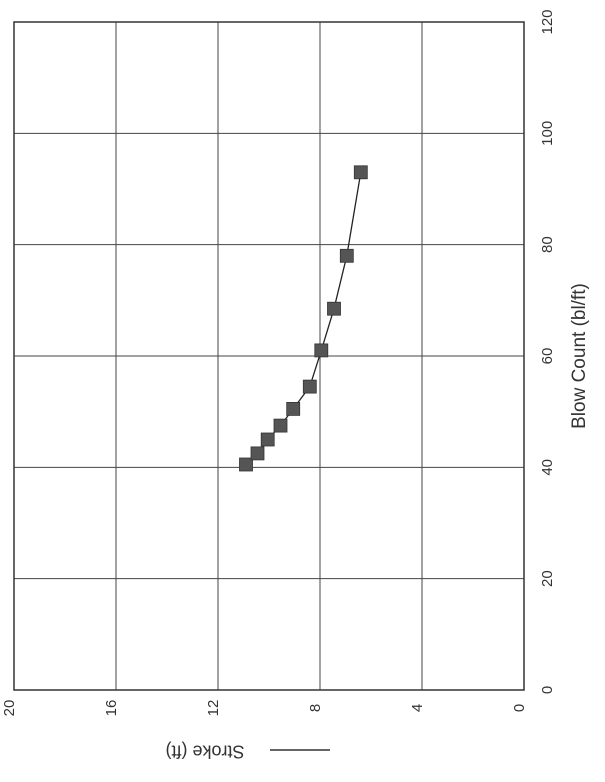 The image size is (605, 782). I want to click on y-tick-label-8: 8, so click(315, 708).